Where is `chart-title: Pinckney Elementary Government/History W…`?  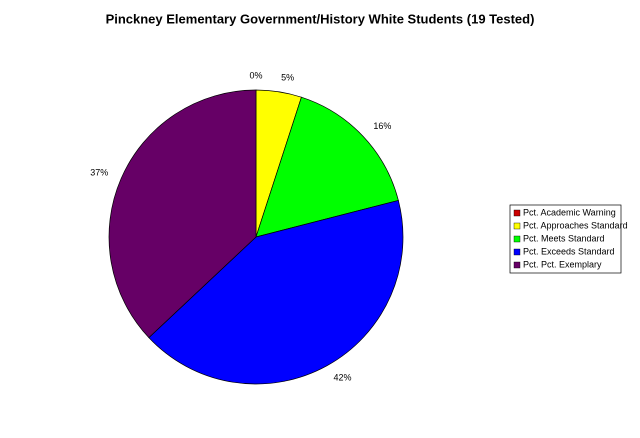
chart-title: Pinckney Elementary Government/History W… is located at coordinates (320, 18).